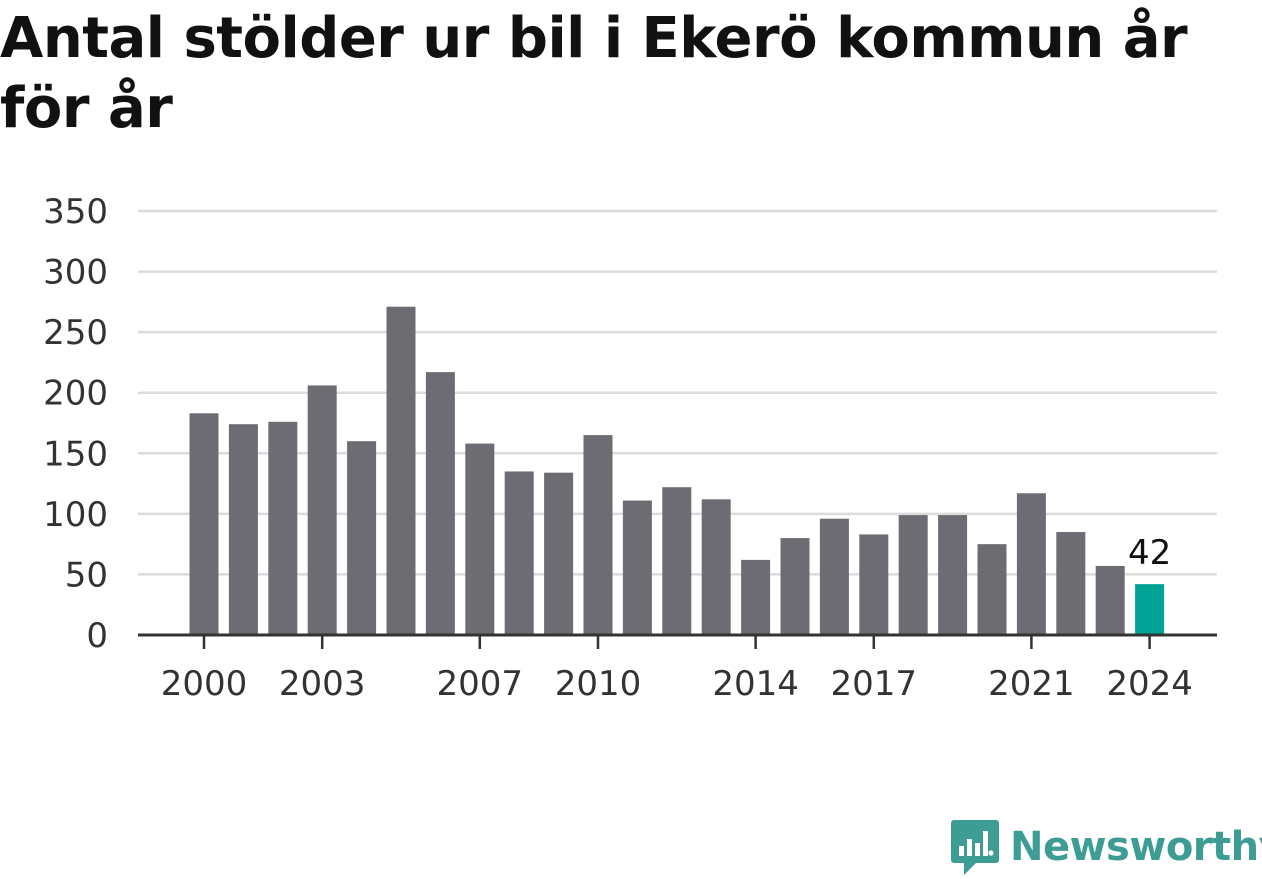  I want to click on x-tick-label: 2014, so click(755, 684).